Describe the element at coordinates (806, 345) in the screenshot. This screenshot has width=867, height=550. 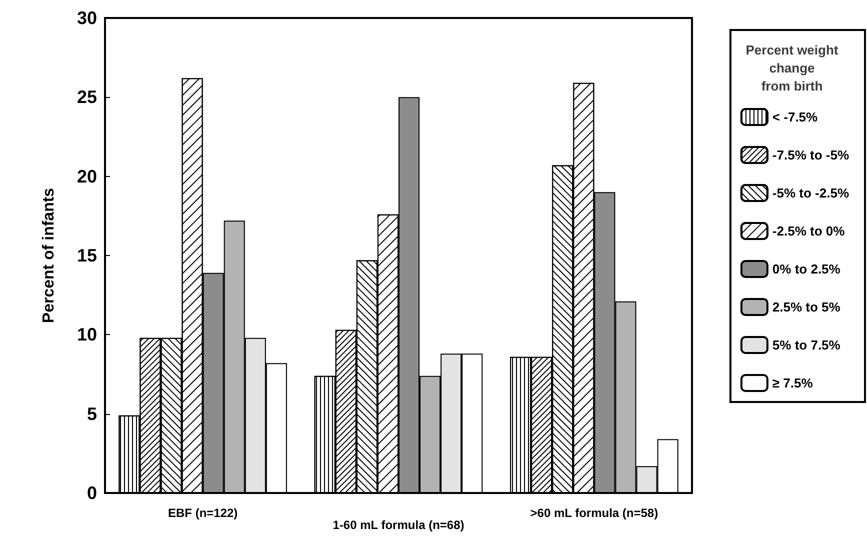
I see `legend-label: 5% to 7.5%` at that location.